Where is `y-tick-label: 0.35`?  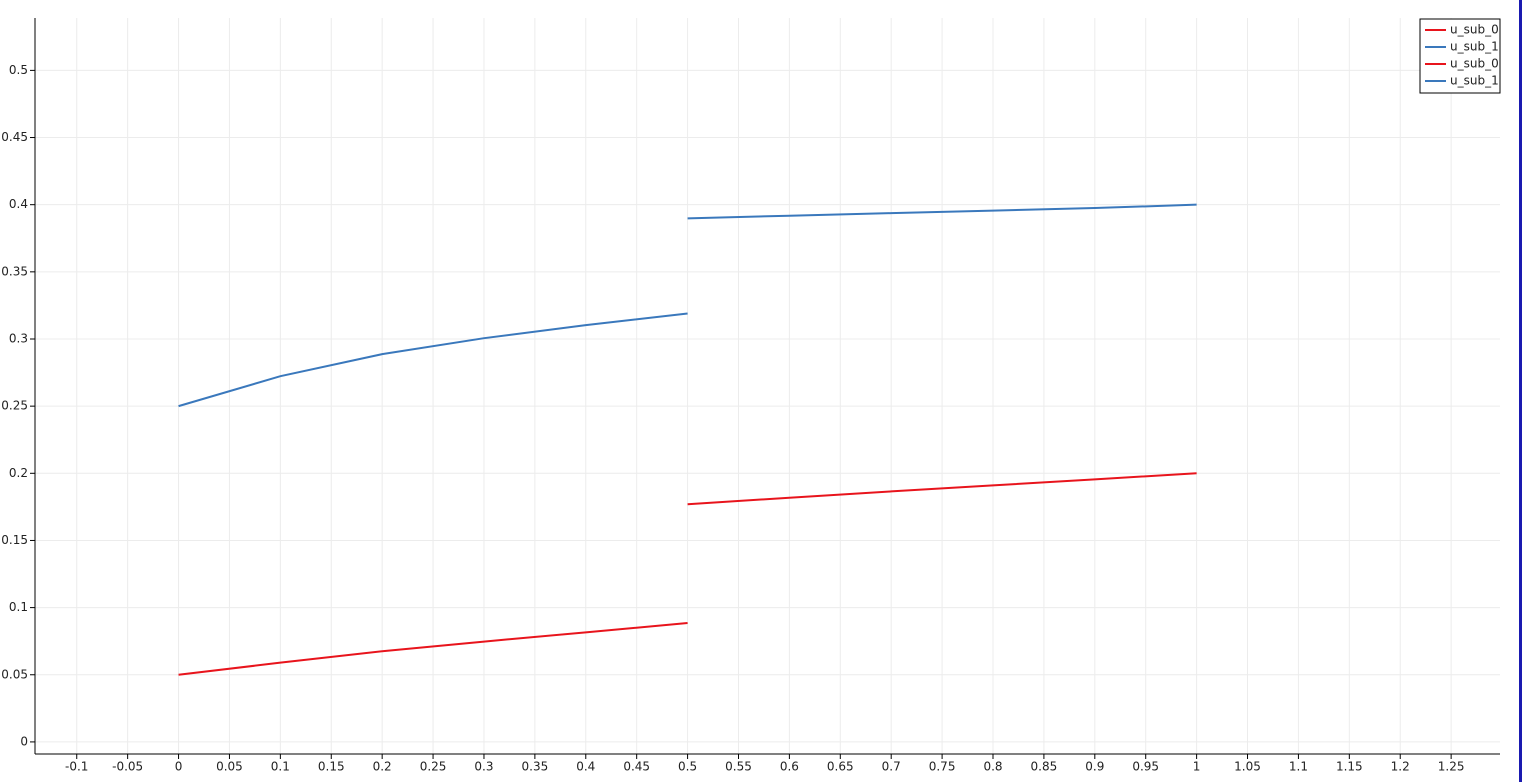 y-tick-label: 0.35 is located at coordinates (14, 271).